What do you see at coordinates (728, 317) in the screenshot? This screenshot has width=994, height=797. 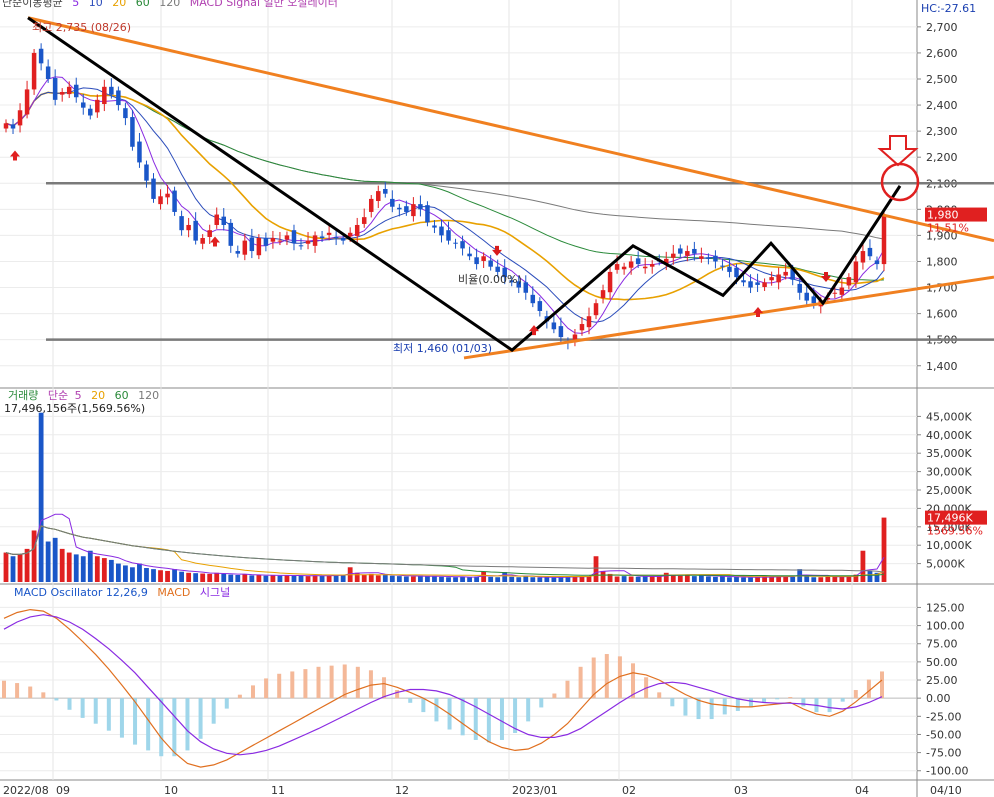 I see `lower-trendline` at bounding box center [728, 317].